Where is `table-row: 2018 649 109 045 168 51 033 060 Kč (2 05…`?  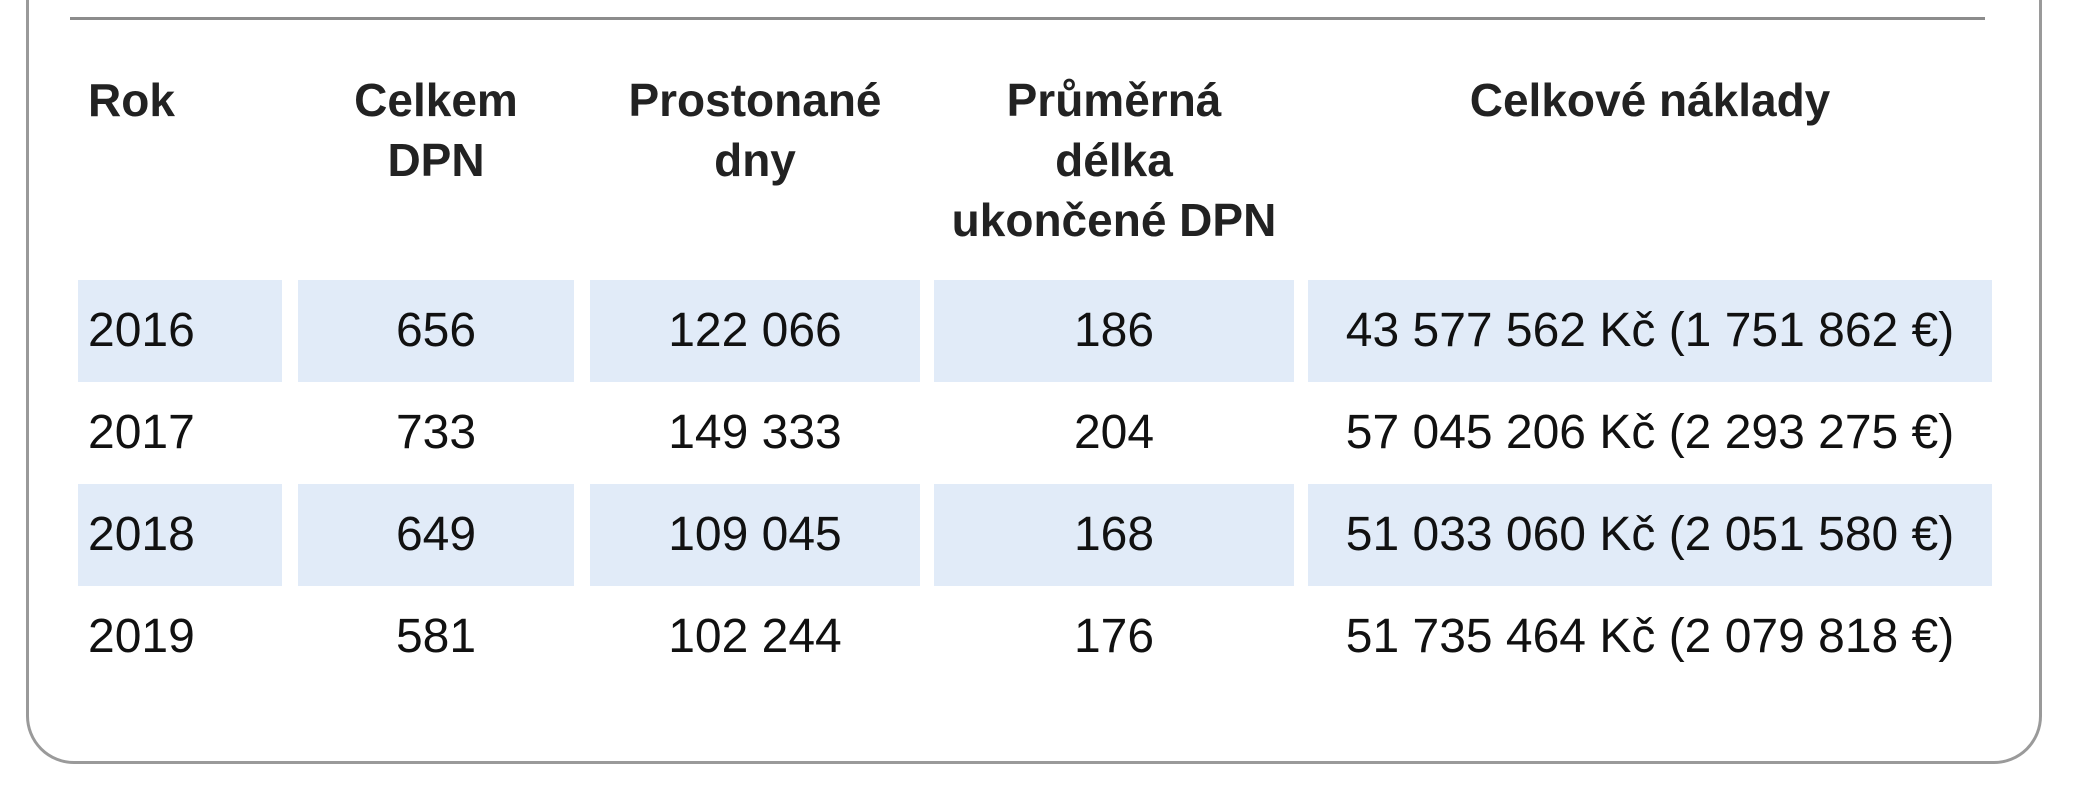
table-row: 2018 649 109 045 168 51 033 060 Kč (2 05… is located at coordinates (1036, 535).